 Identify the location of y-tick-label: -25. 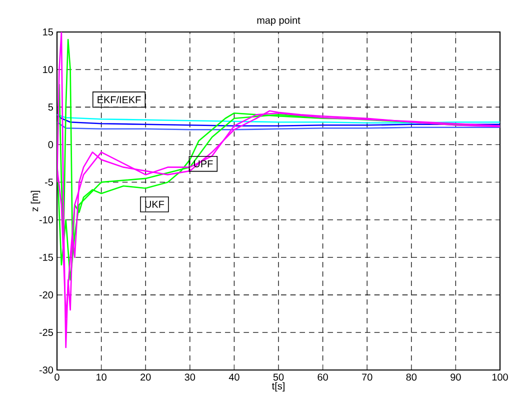
(46, 332).